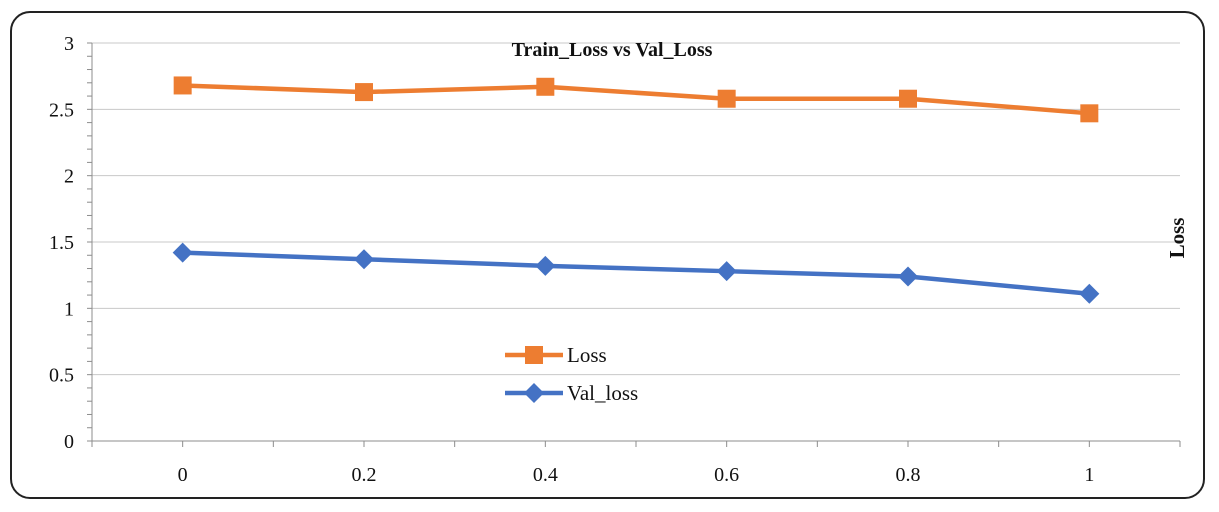 The height and width of the screenshot is (512, 1219). Describe the element at coordinates (364, 475) in the screenshot. I see `x-tick-label: 0.2` at that location.